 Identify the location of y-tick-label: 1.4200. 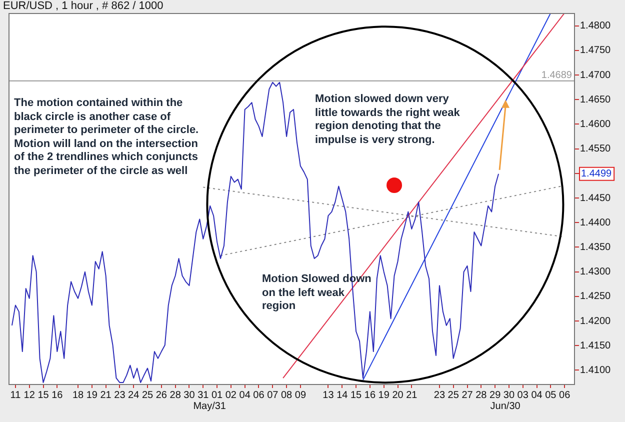
(596, 321).